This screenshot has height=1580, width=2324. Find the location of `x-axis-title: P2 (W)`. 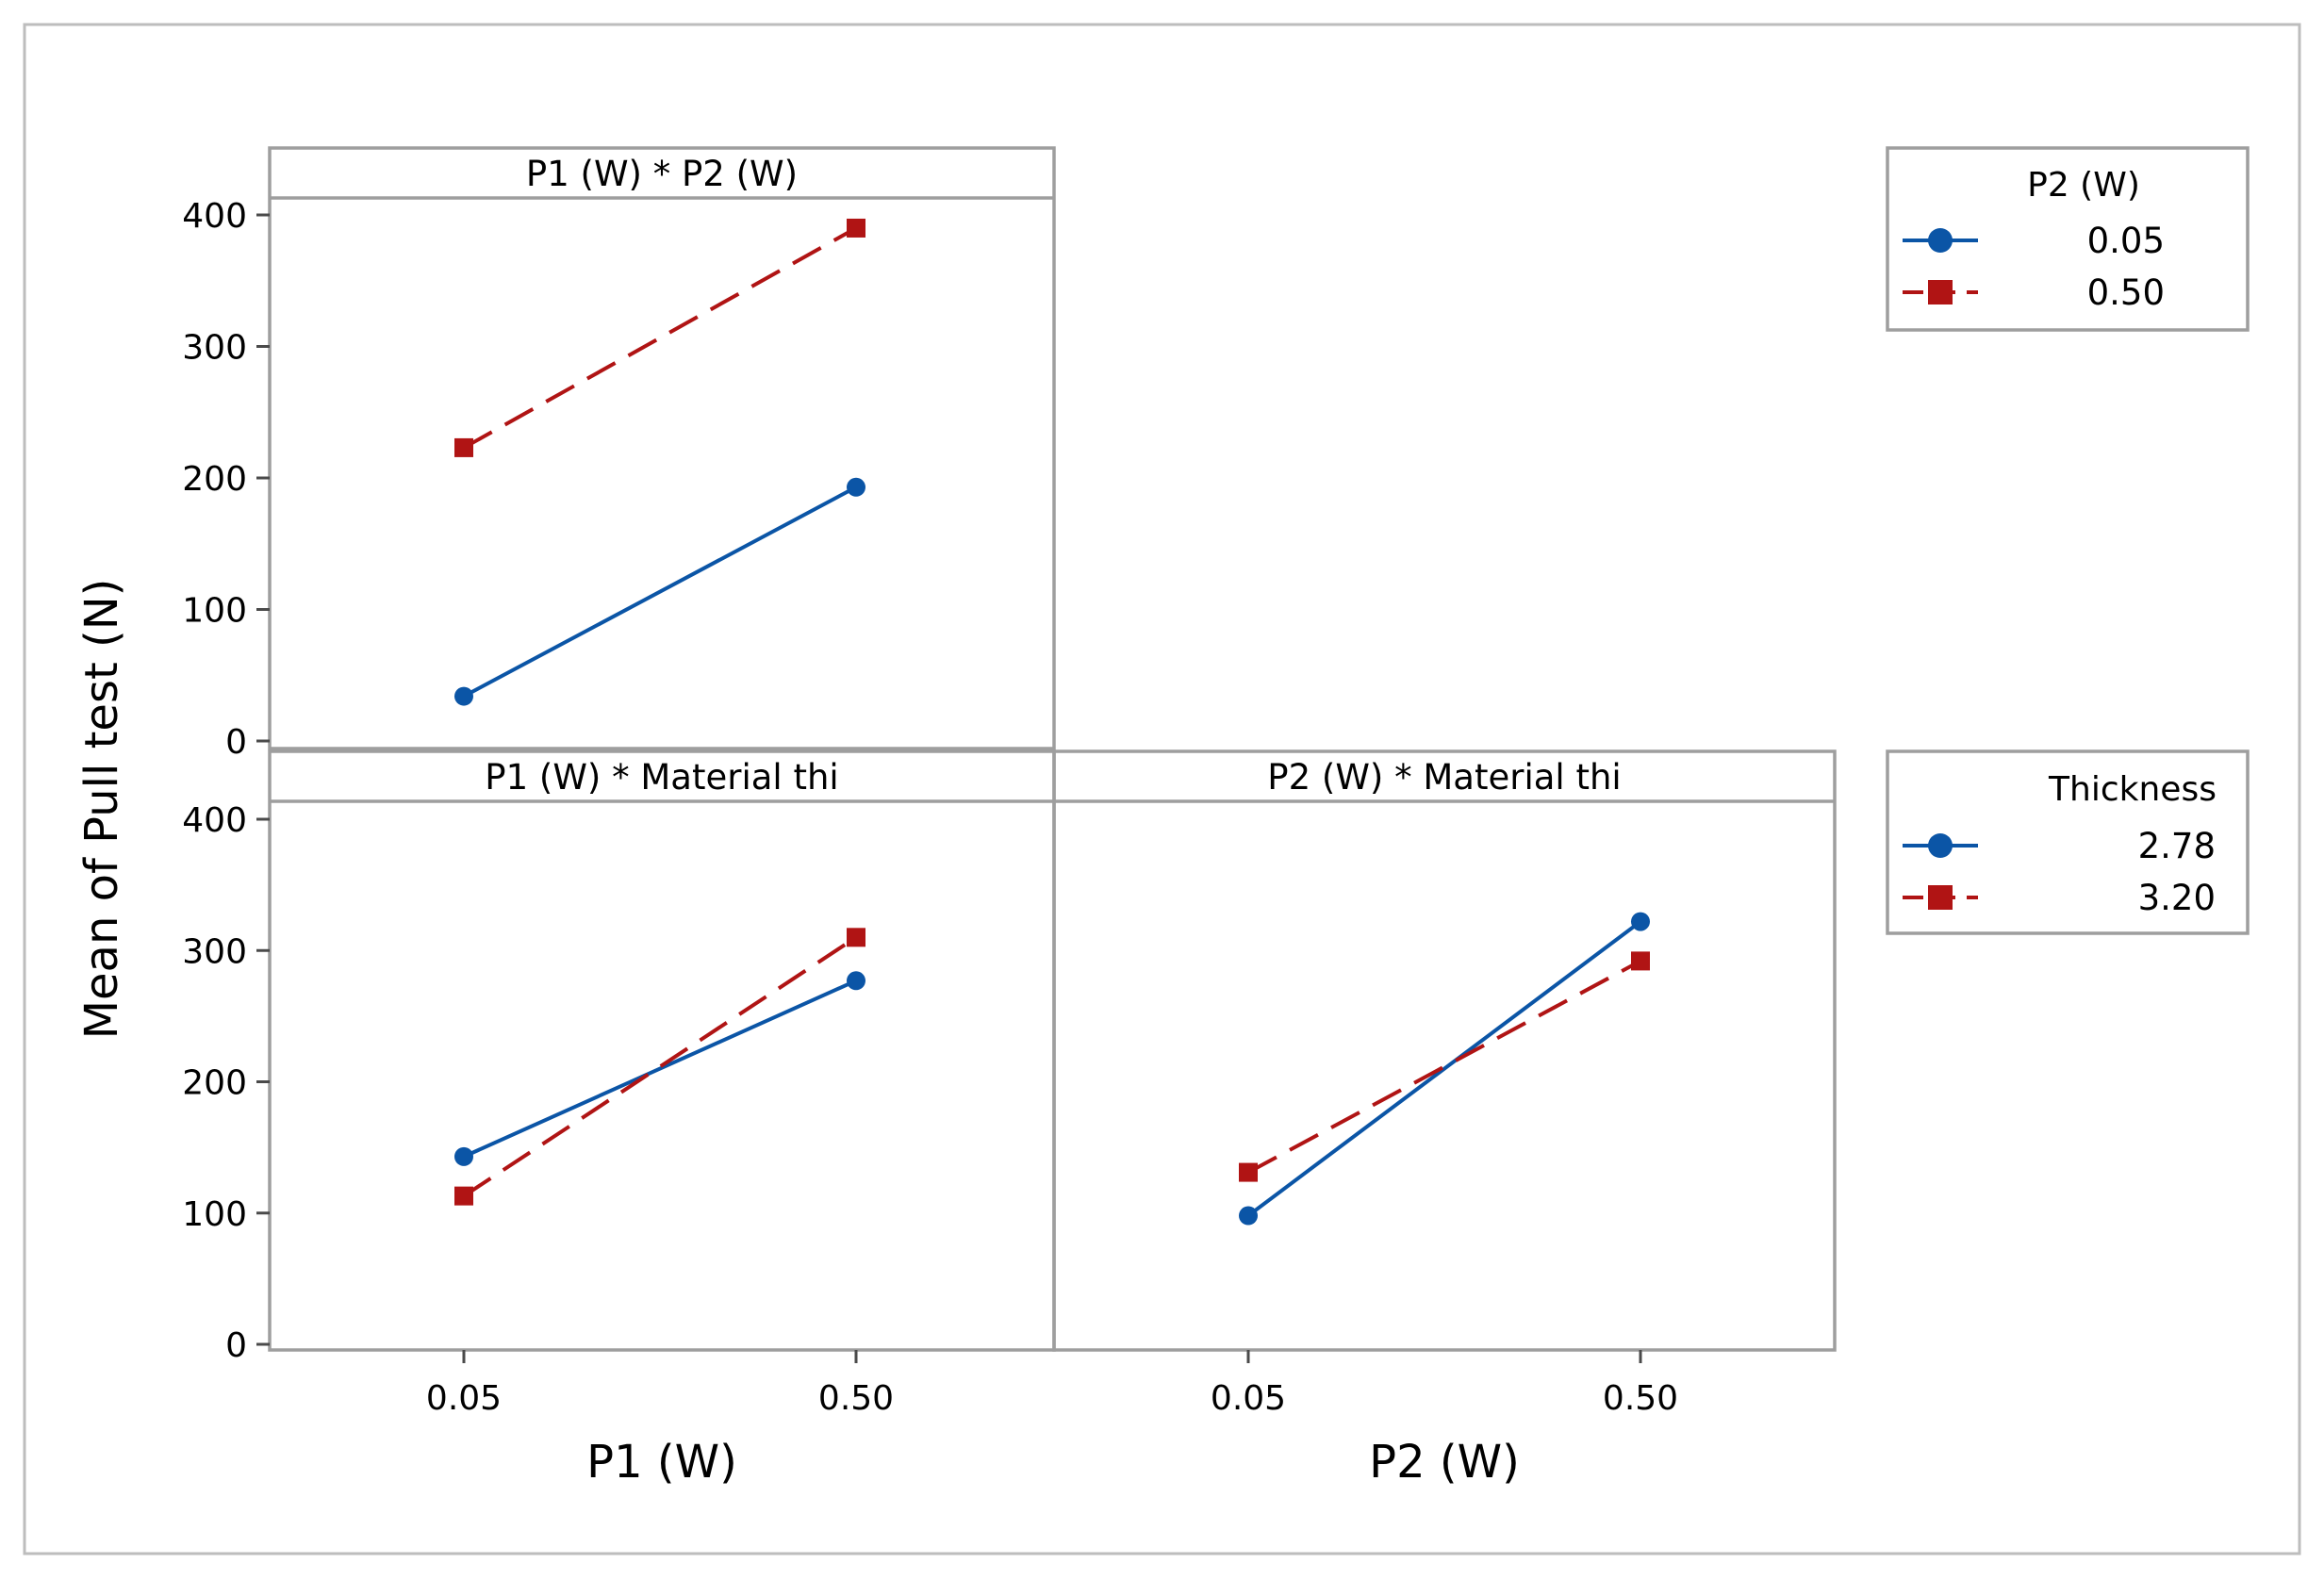

x-axis-title: P2 (W) is located at coordinates (1444, 1463).